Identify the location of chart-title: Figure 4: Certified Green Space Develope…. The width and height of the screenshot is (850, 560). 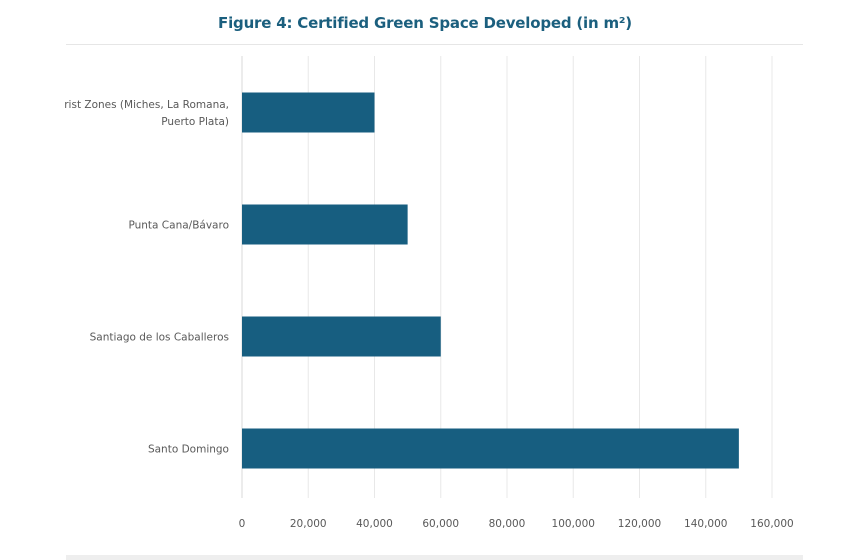
(425, 23).